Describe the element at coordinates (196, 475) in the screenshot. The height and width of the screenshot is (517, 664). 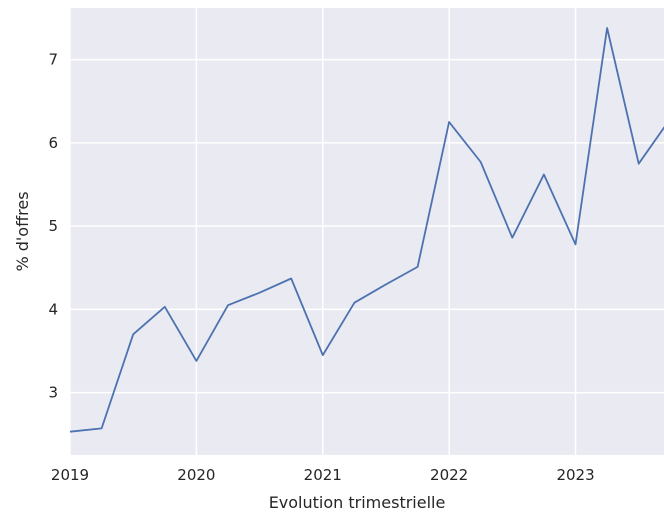
I see `x-tick-label: 2020` at that location.